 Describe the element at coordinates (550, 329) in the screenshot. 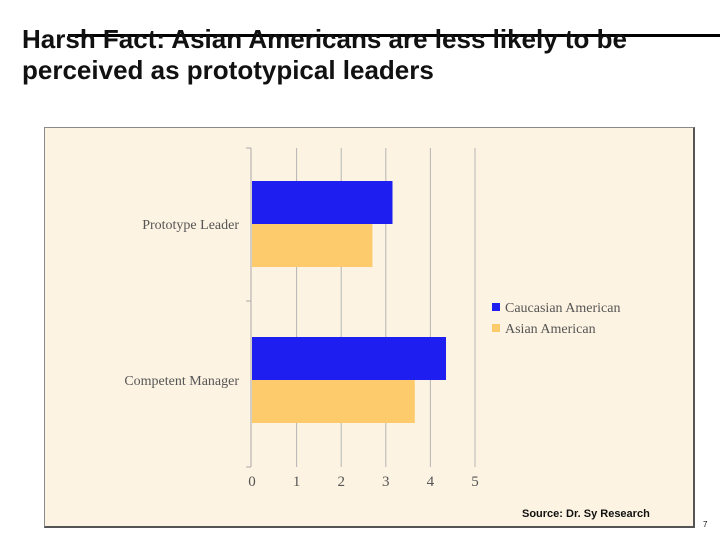

I see `legend-label: Asian American` at that location.